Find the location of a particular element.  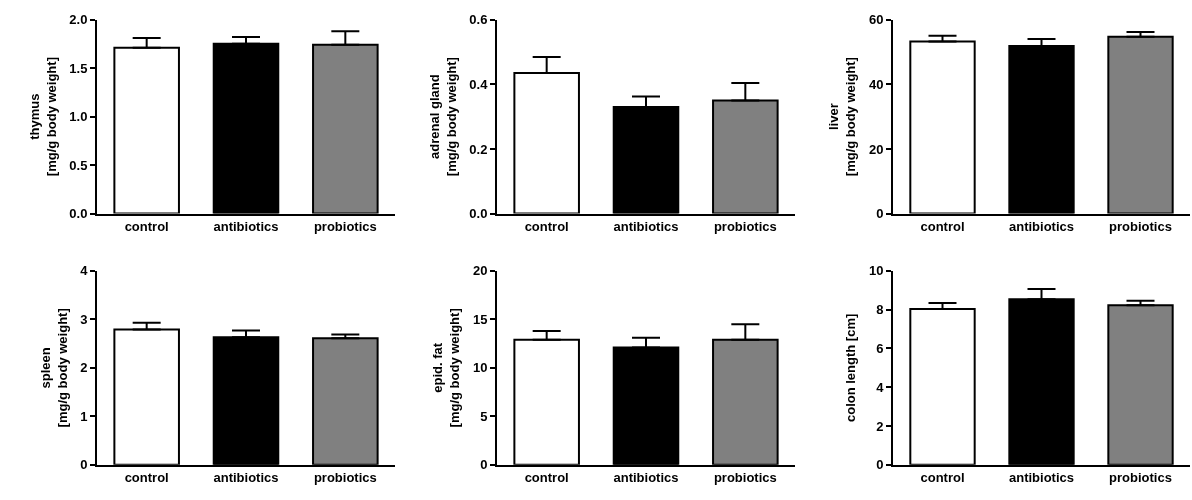

y-tick-label: 1 is located at coordinates (84, 416).